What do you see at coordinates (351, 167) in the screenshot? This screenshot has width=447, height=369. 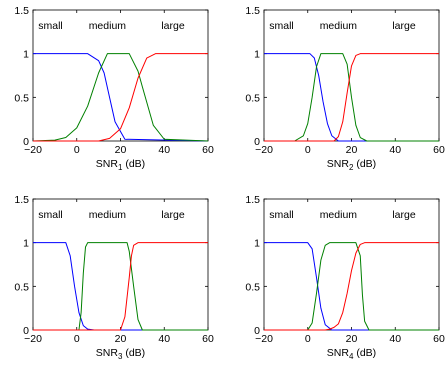 I see `x-axis-label-subscript: 2` at bounding box center [351, 167].